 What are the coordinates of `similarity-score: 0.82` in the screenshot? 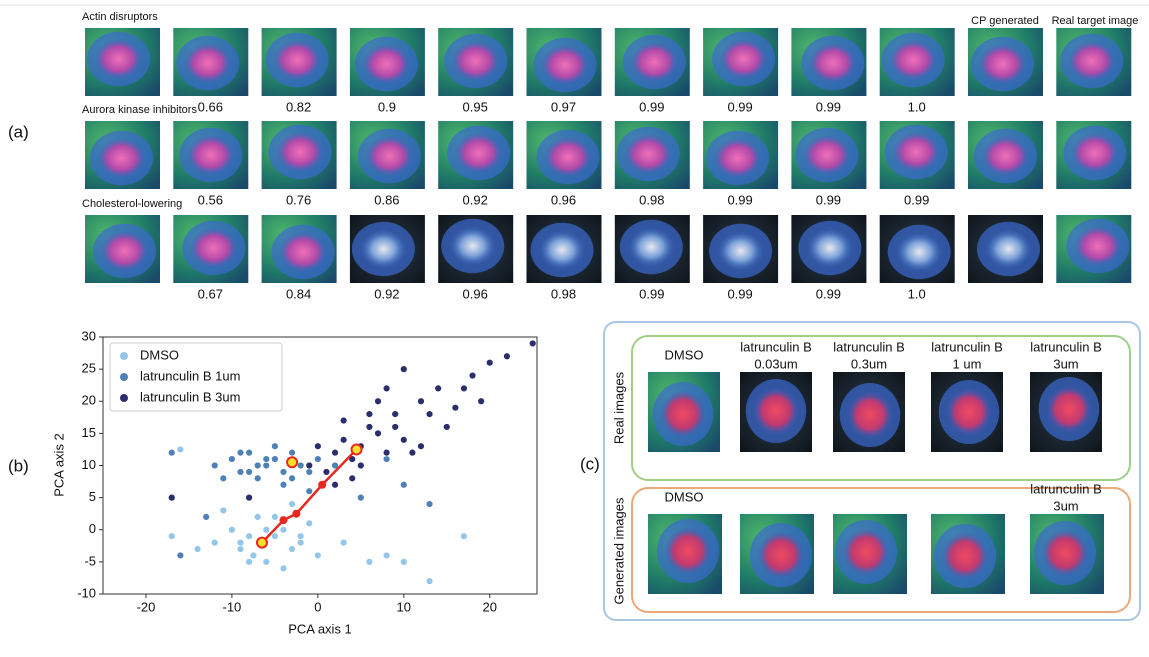 It's located at (298, 106).